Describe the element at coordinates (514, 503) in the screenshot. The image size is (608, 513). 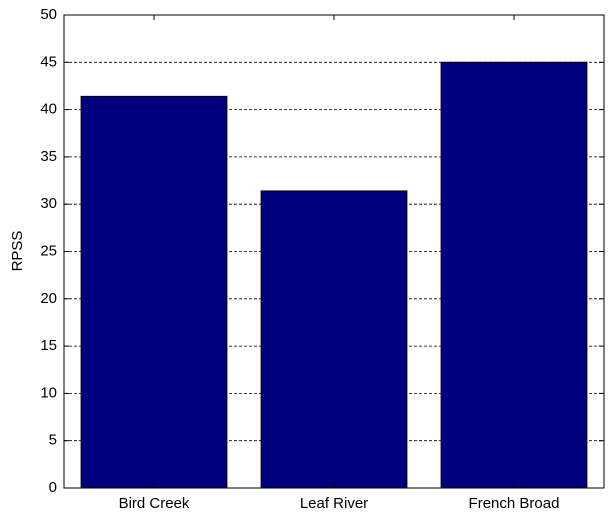
I see `x-tick-label: French Broad` at that location.